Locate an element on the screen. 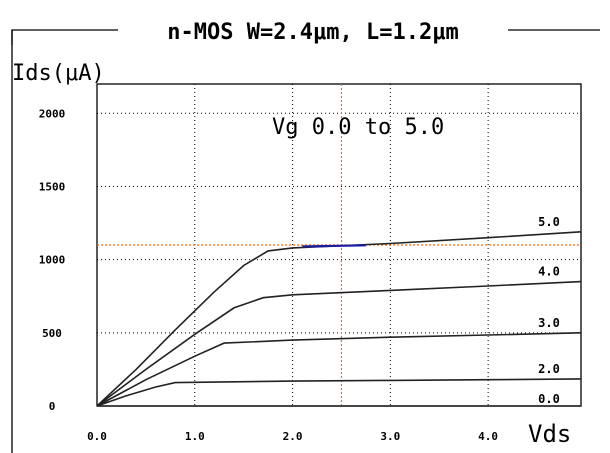 The width and height of the screenshot is (610, 453). curve-label: 0.0 is located at coordinates (549, 399).